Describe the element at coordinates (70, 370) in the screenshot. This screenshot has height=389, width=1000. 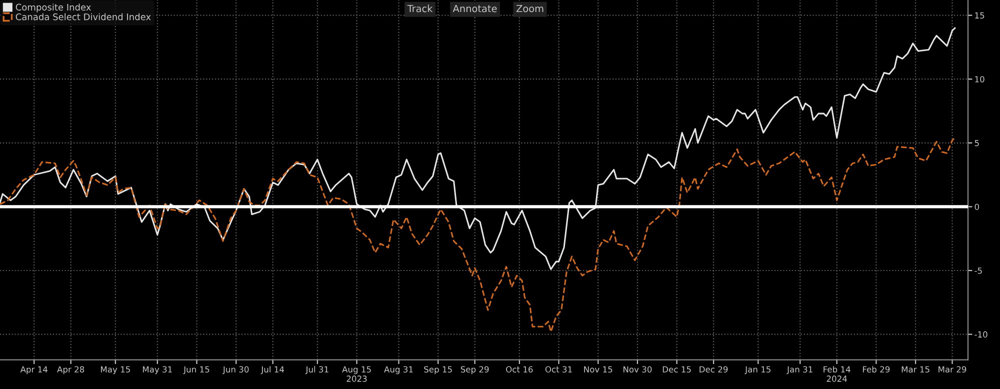
I see `x-tick-label: Apr 28` at that location.